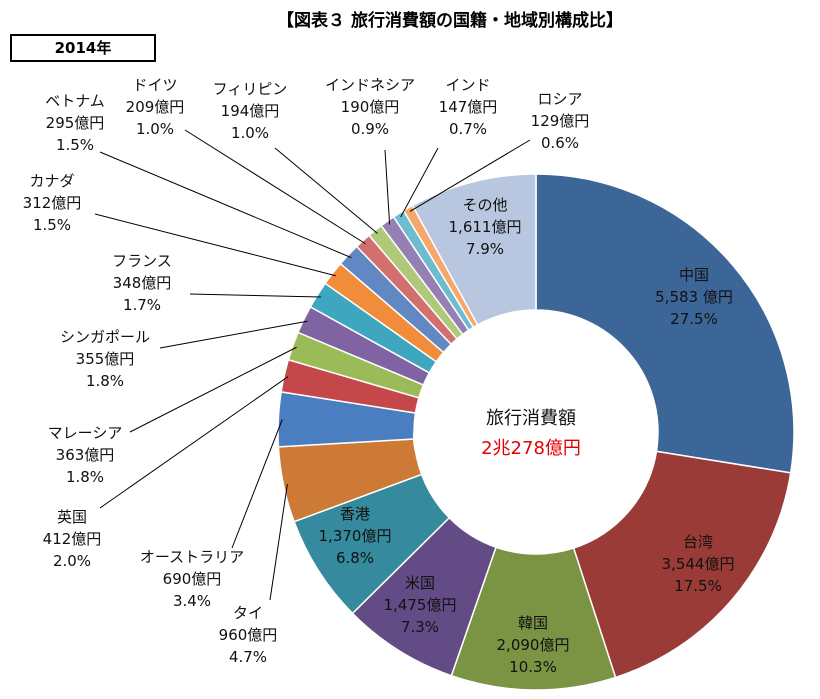 The height and width of the screenshot is (699, 820). I want to click on slice-11-percent: 1.5%, so click(52, 225).